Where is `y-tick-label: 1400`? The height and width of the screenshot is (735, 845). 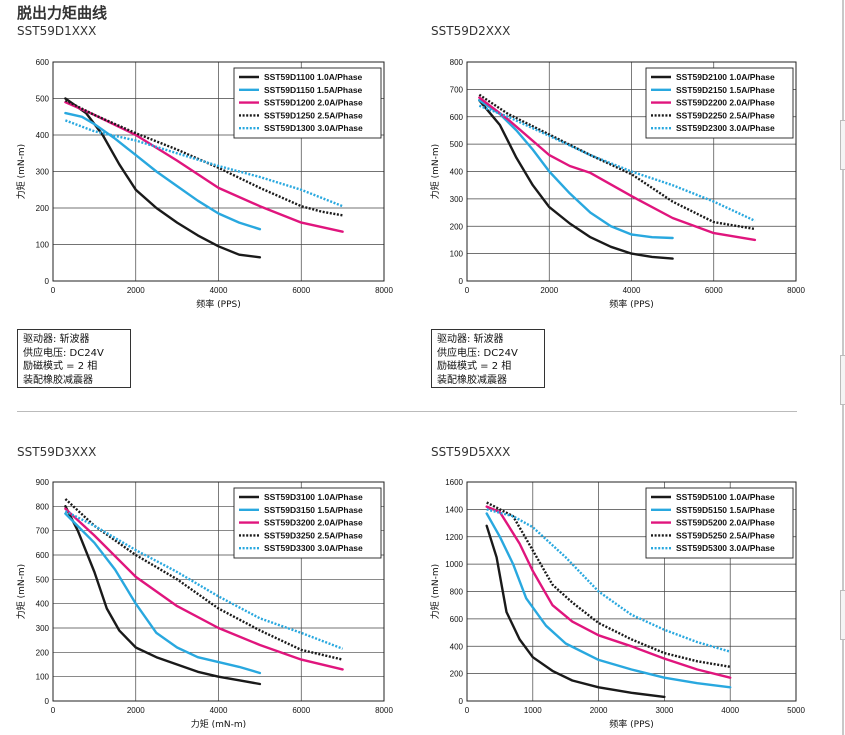
y-tick-label: 1400 is located at coordinates (454, 509).